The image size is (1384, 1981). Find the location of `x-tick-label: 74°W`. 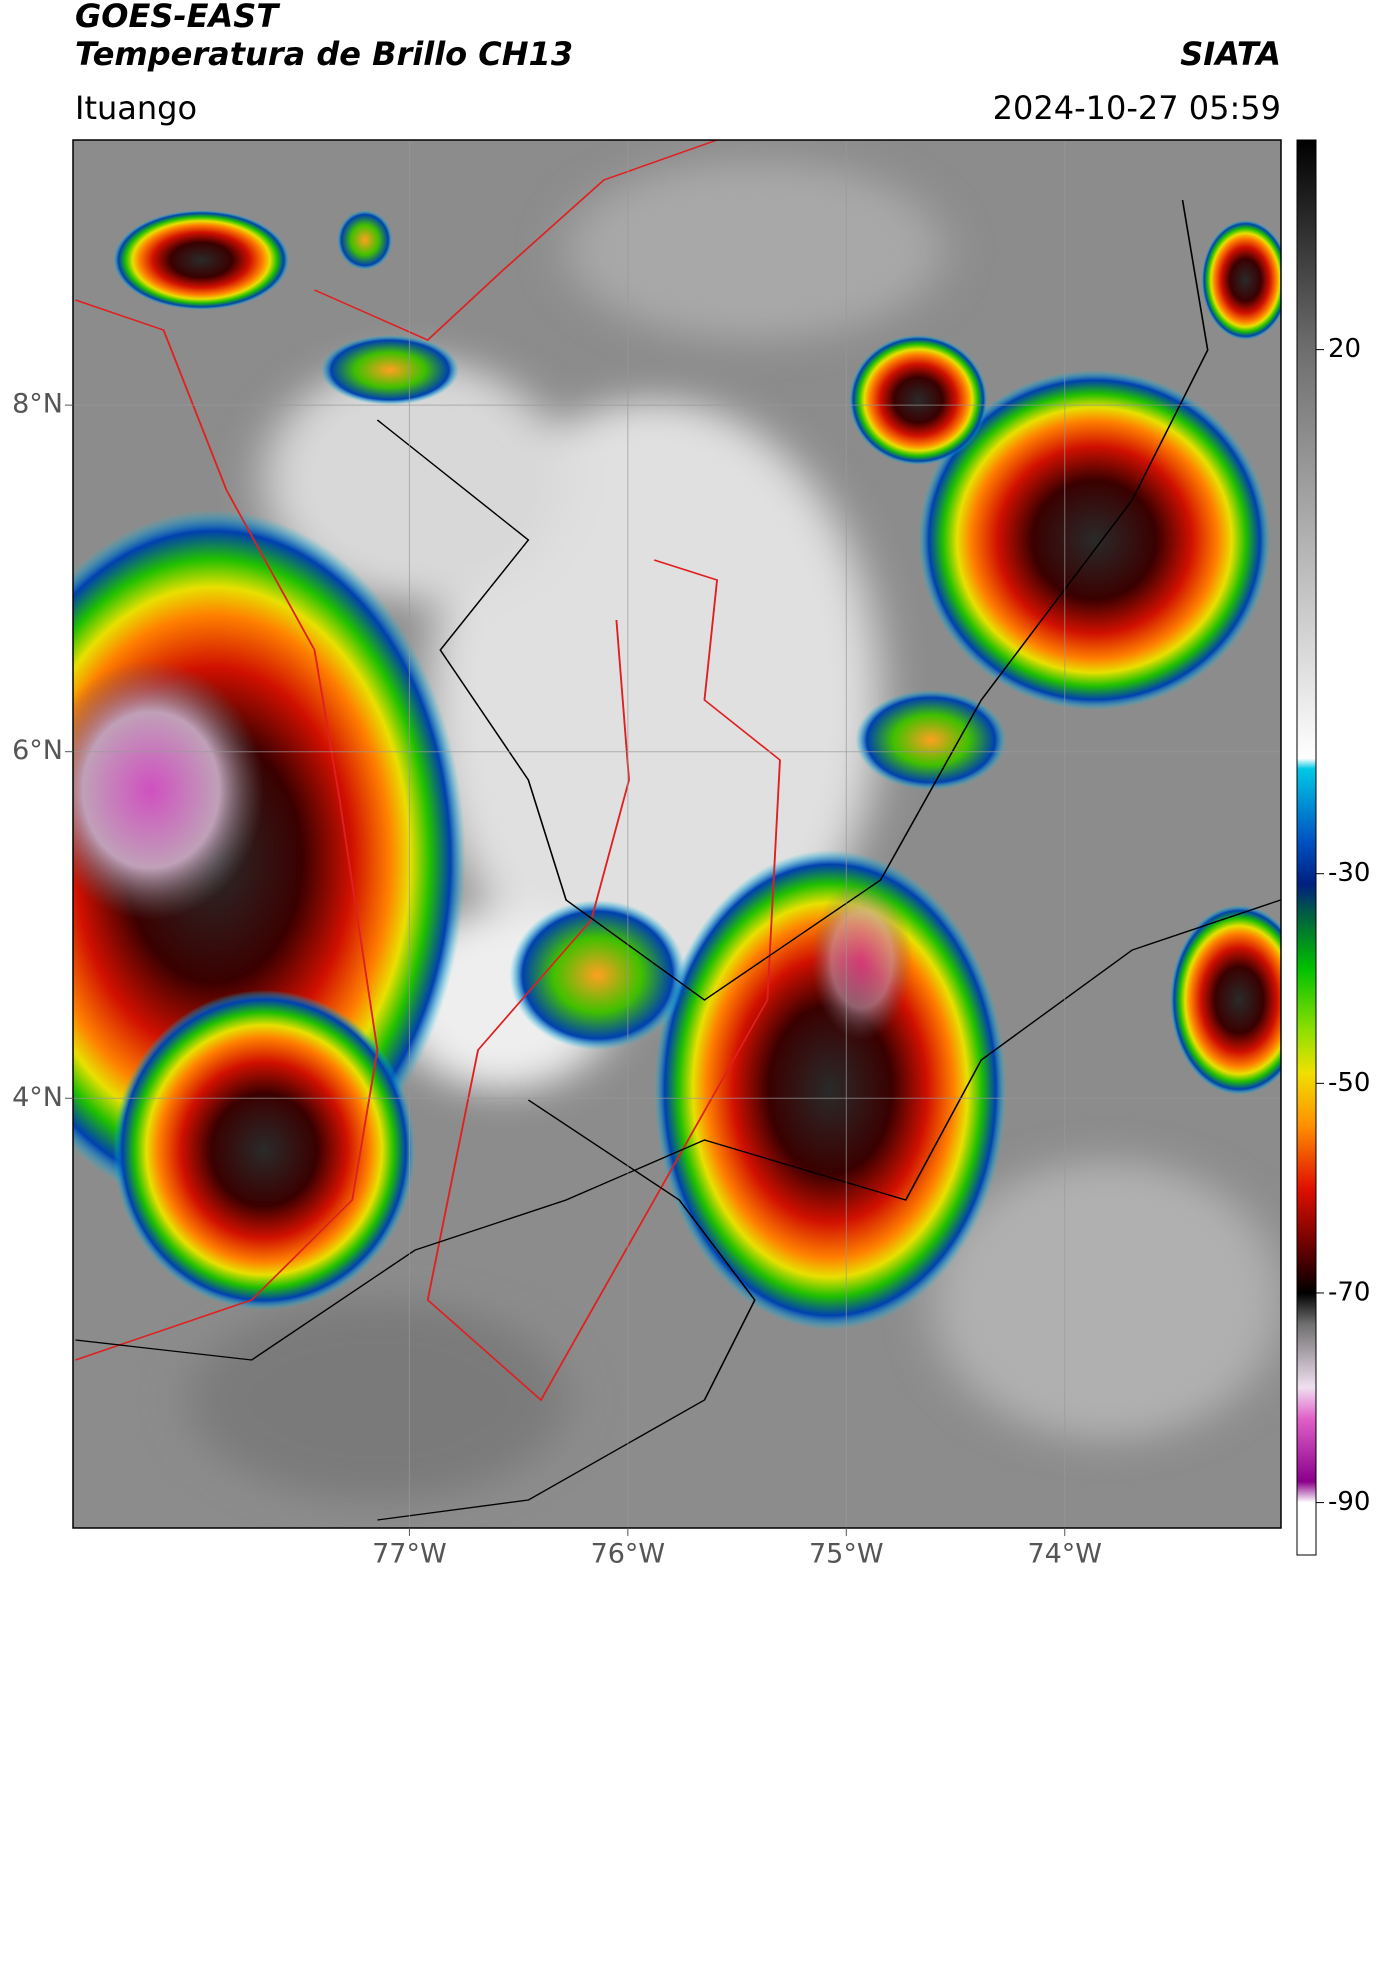

x-tick-label: 74°W is located at coordinates (1064, 1554).